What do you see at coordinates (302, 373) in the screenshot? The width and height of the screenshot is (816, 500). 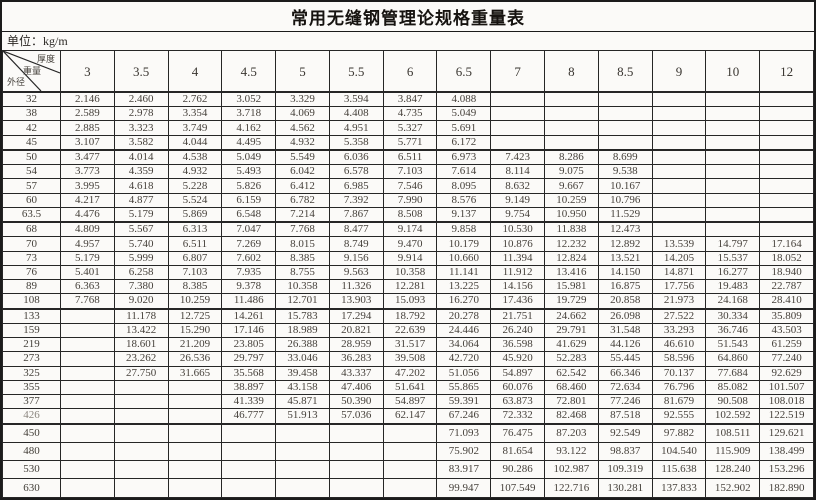 I see `weight-value-cell: 39.458` at bounding box center [302, 373].